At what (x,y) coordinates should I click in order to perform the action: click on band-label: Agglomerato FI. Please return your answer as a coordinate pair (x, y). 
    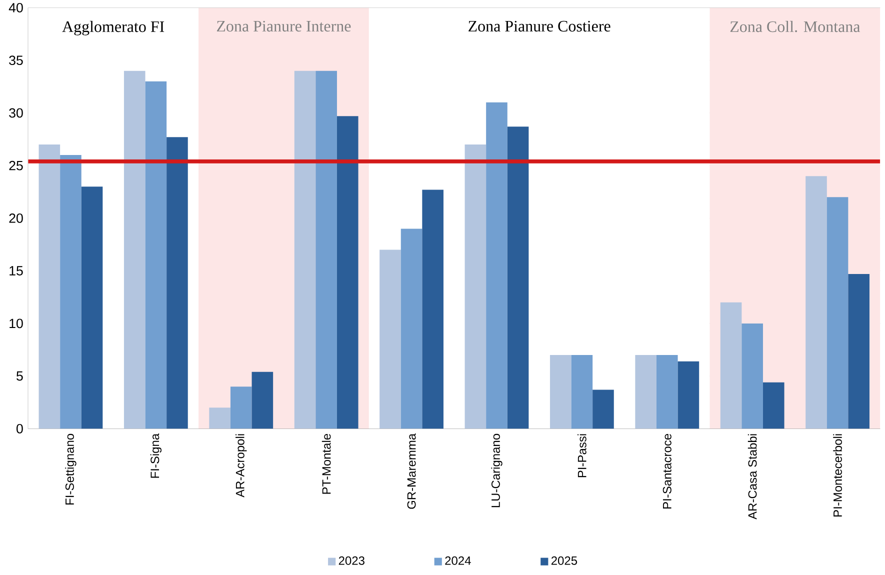
    Looking at the image, I should click on (113, 28).